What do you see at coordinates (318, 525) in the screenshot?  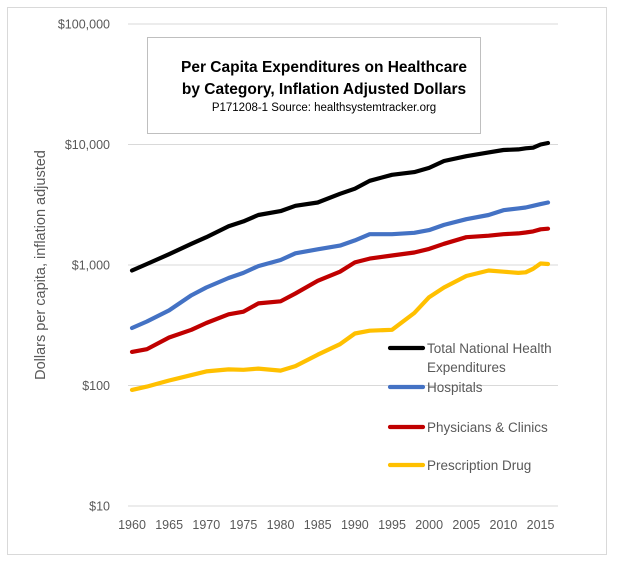 I see `x-tick-label: 1985` at bounding box center [318, 525].